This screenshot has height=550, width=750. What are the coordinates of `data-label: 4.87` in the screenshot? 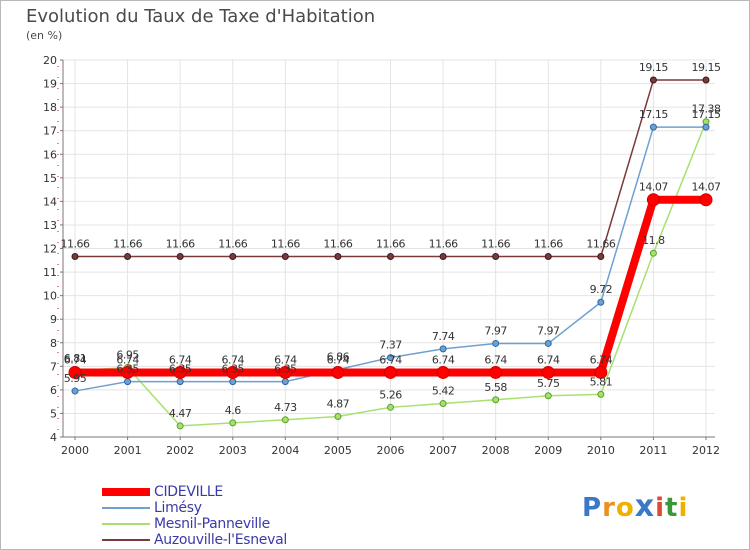 It's located at (338, 404).